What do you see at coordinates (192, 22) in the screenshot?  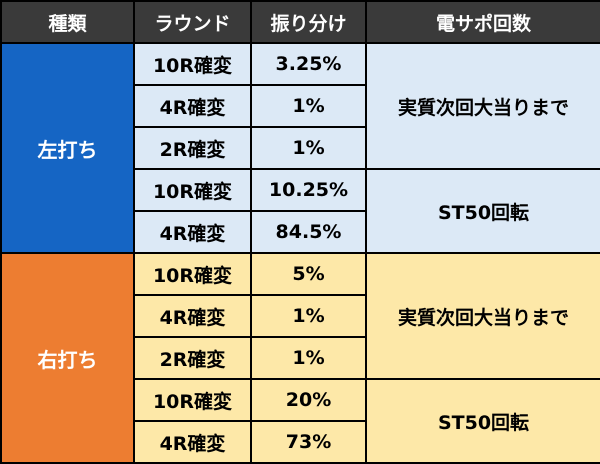 I see `header-round: ラウンド` at bounding box center [192, 22].